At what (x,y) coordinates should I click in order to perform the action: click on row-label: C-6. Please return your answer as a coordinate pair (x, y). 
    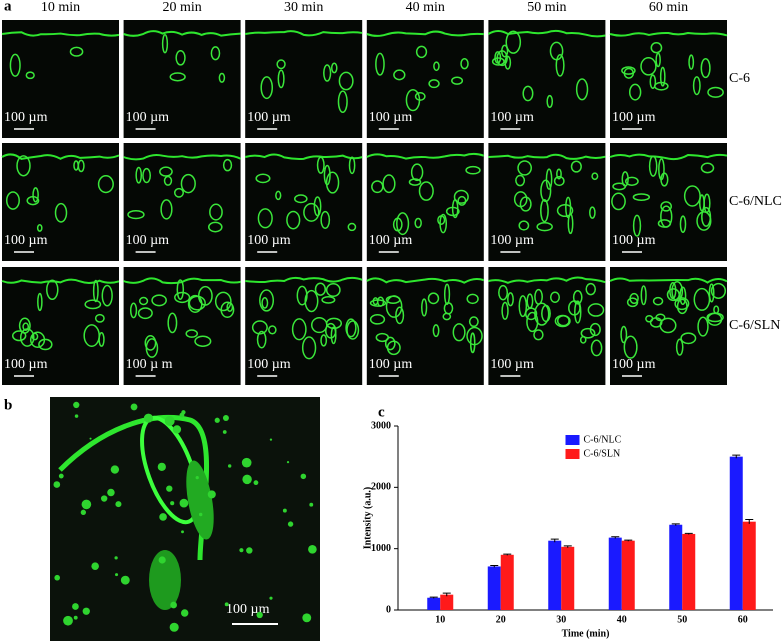
    Looking at the image, I should click on (739, 78).